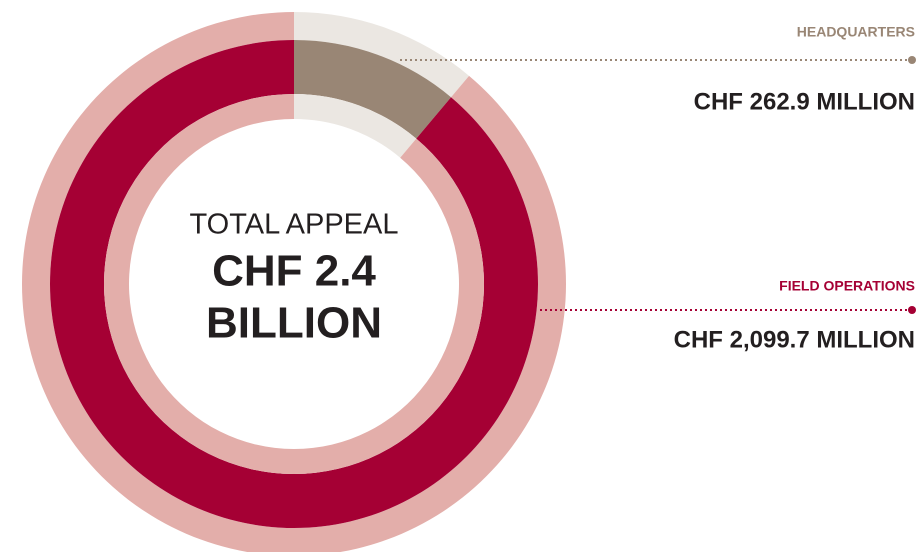 The image size is (922, 552). What do you see at coordinates (294, 323) in the screenshot?
I see `center-value: BILLION` at bounding box center [294, 323].